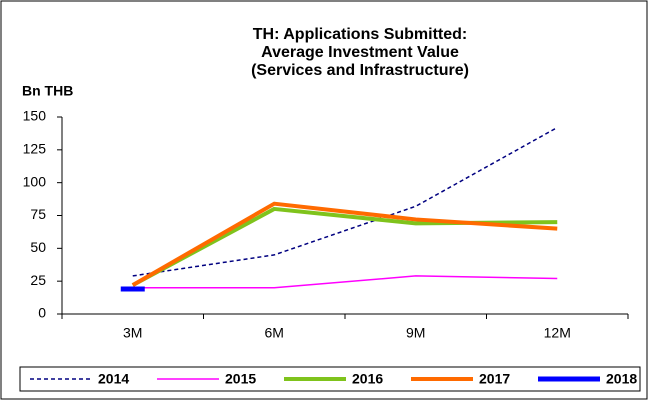 The height and width of the screenshot is (400, 648). I want to click on y-tick-label: 0, so click(42, 313).